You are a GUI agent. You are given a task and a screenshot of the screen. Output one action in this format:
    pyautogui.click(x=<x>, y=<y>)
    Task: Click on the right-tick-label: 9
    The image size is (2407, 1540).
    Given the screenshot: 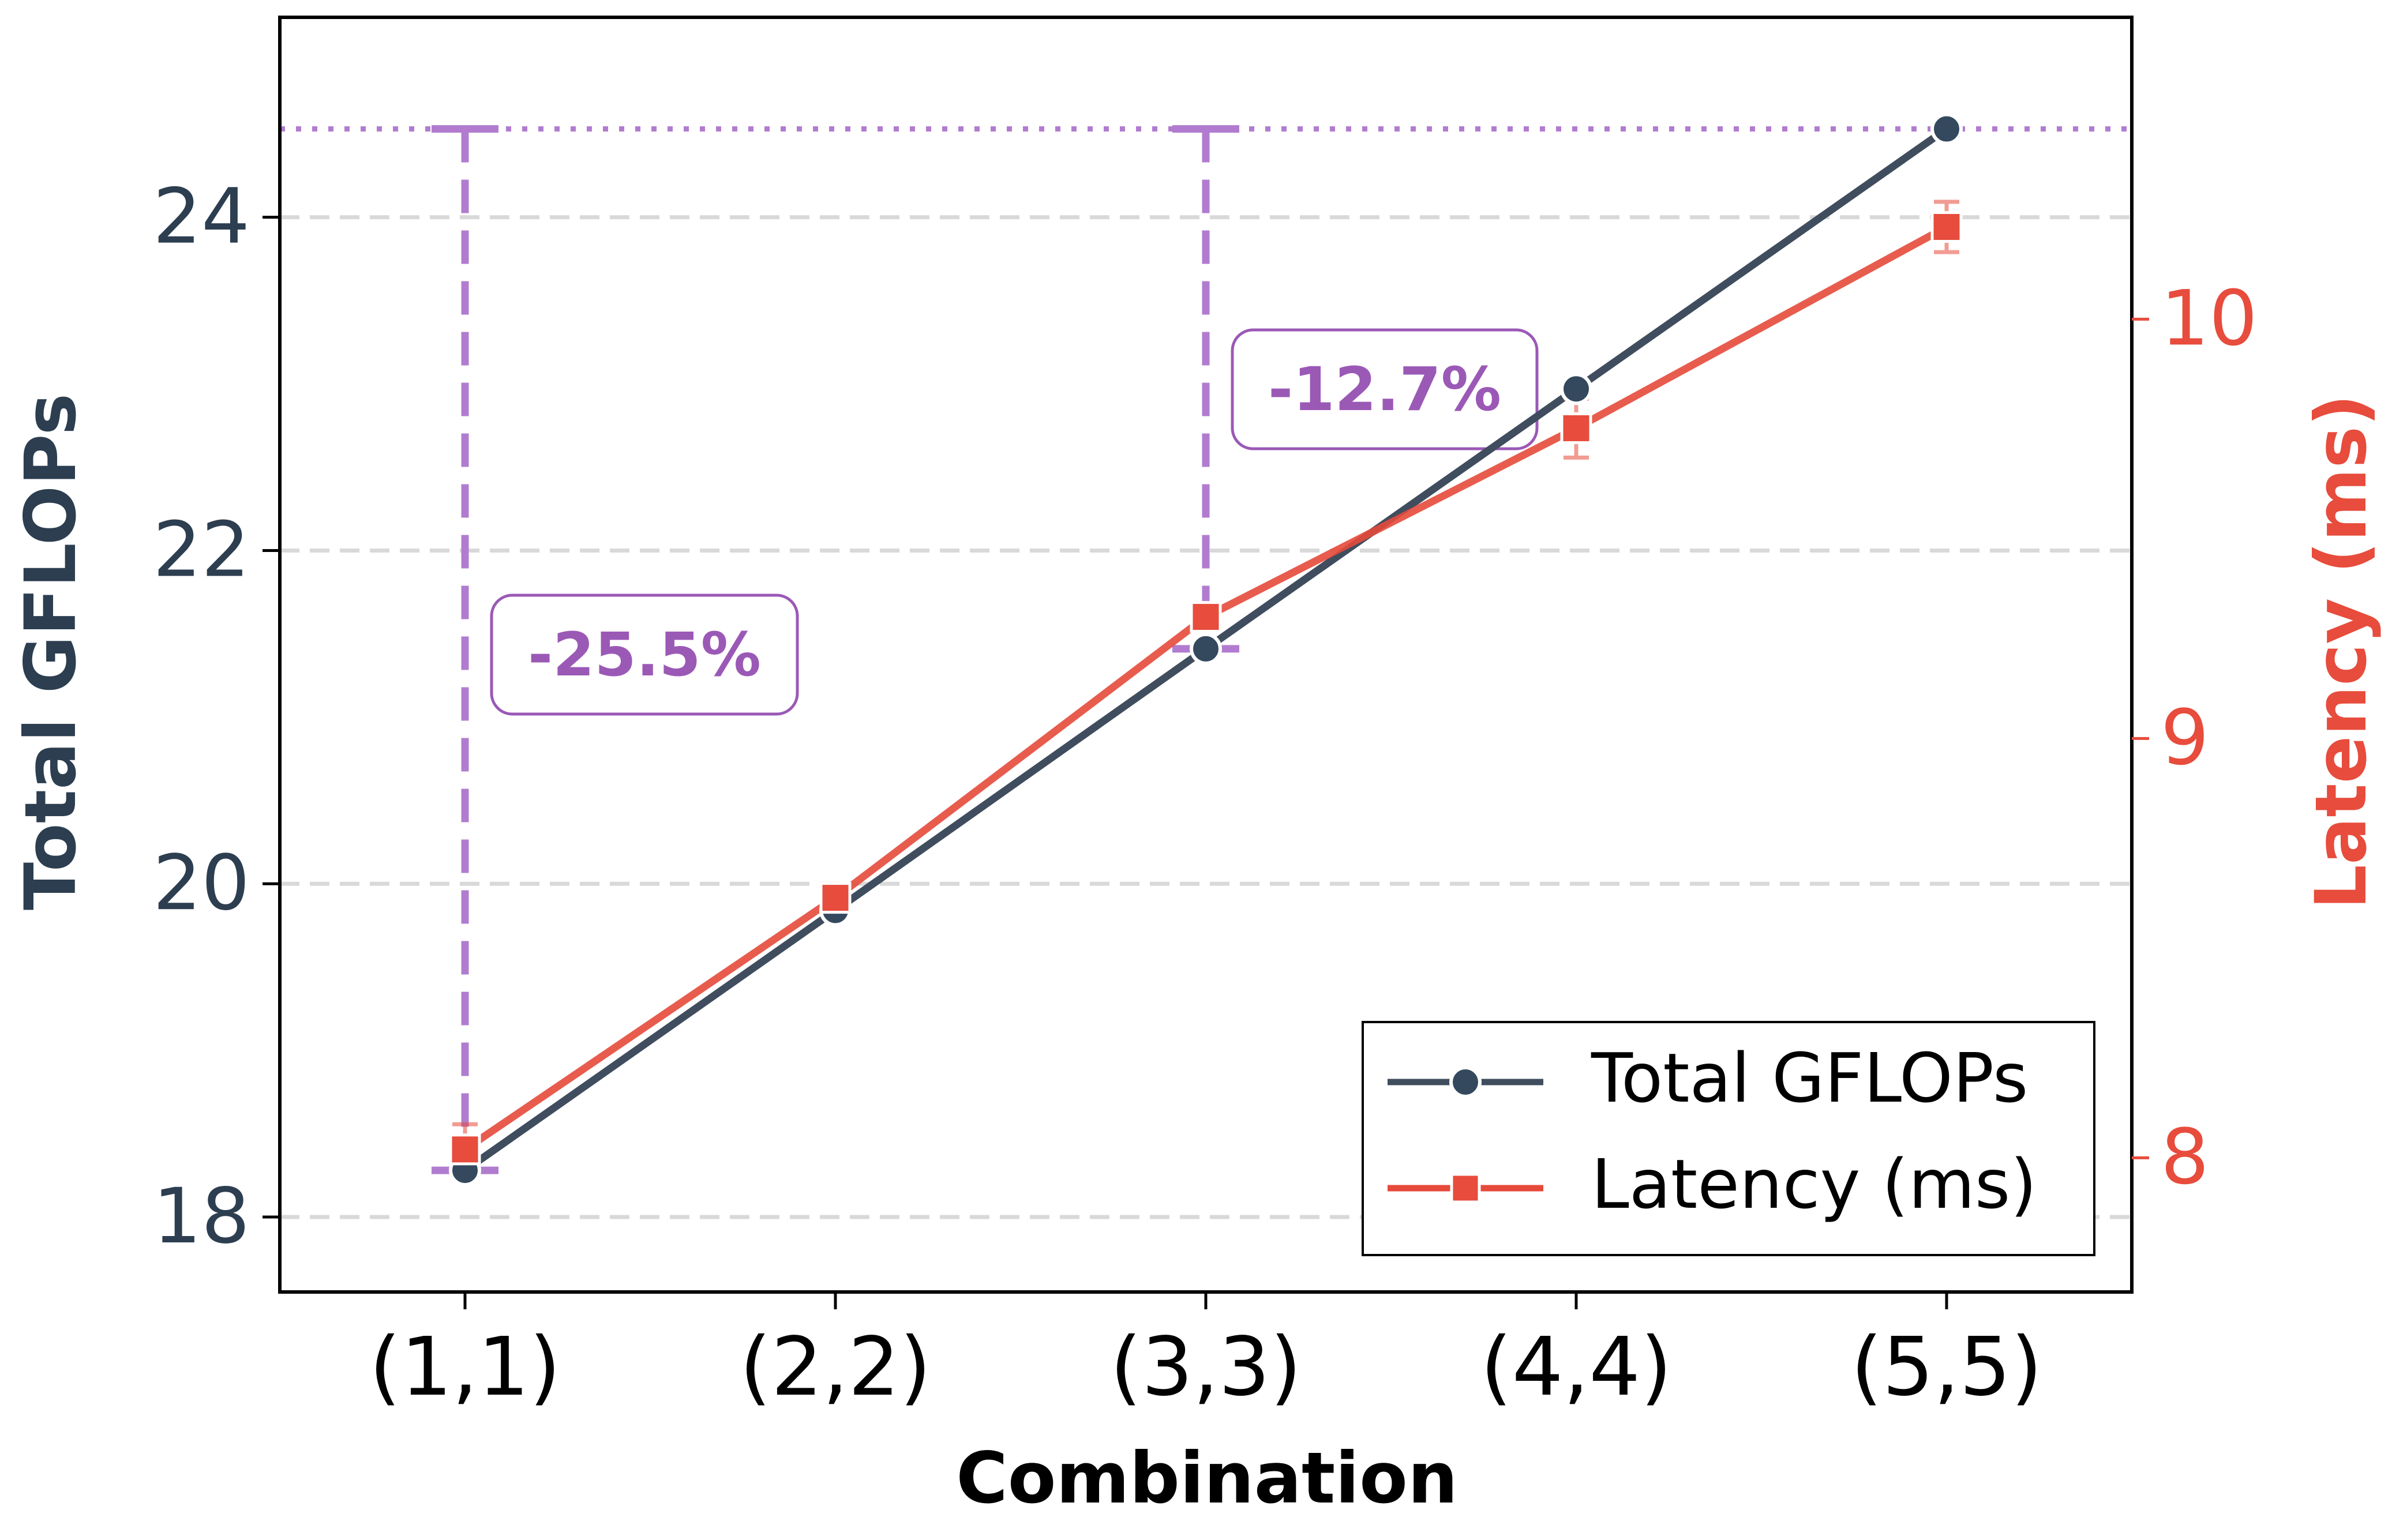 What is the action you would take?
    pyautogui.click(x=2185, y=737)
    